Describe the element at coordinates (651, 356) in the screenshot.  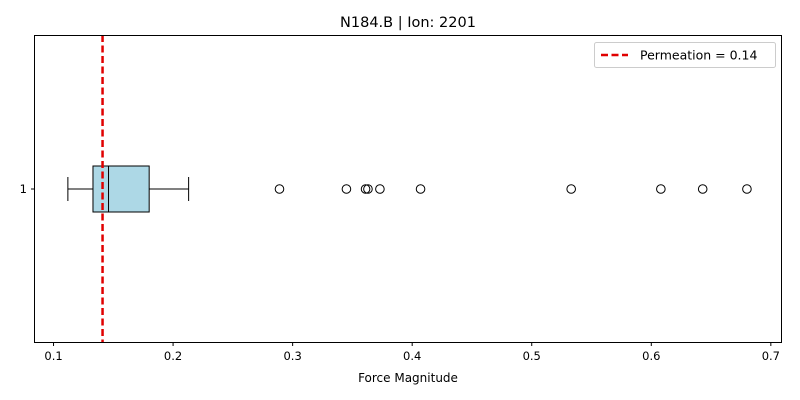
I see `x-tick-label-0.6: 0.6` at that location.